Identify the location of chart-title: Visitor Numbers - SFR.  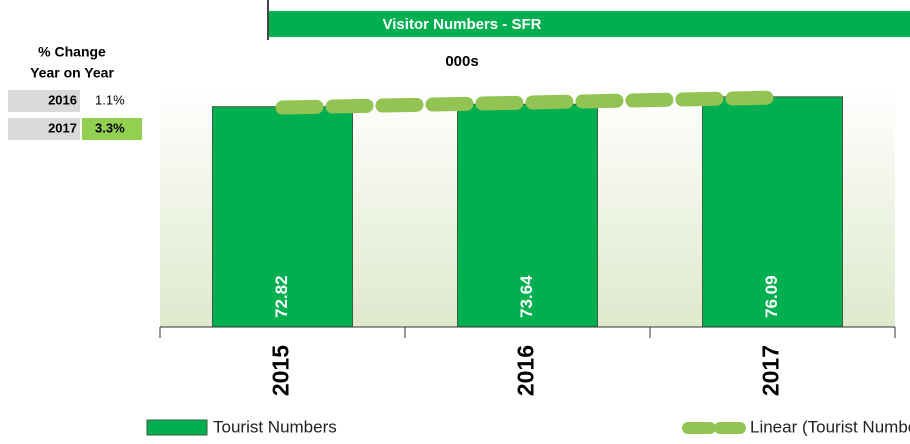
(462, 24).